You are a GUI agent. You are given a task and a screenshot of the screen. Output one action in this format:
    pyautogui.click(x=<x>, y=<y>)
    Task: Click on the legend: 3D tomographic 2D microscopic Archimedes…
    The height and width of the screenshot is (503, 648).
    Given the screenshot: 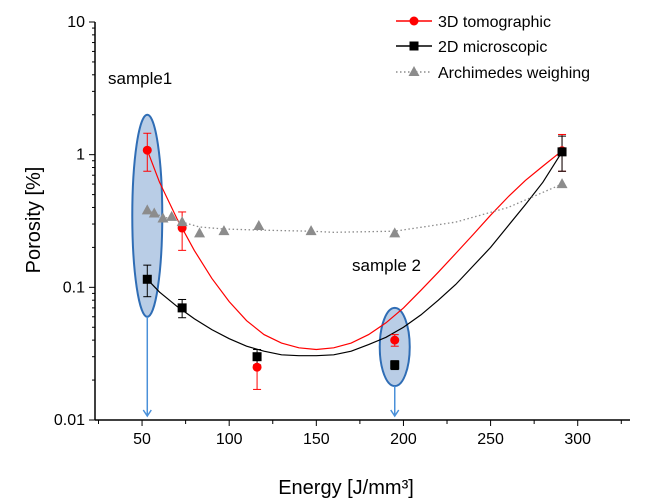 What is the action you would take?
    pyautogui.click(x=493, y=48)
    